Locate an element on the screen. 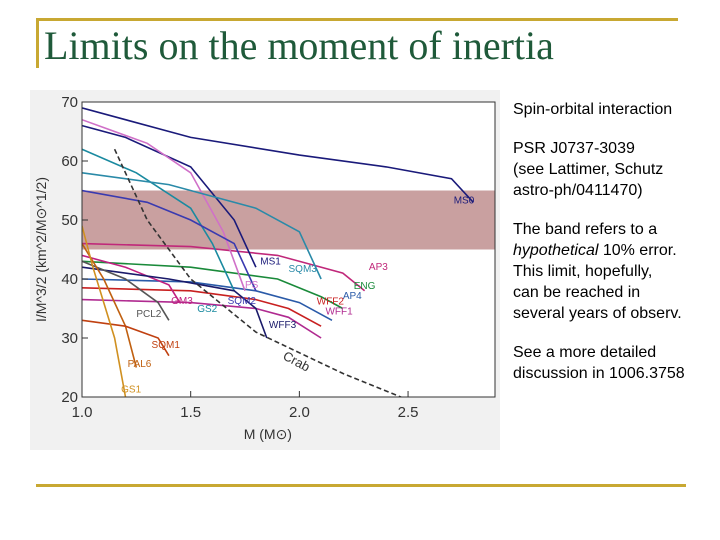  x-tick-label: 1.5 is located at coordinates (190, 412).